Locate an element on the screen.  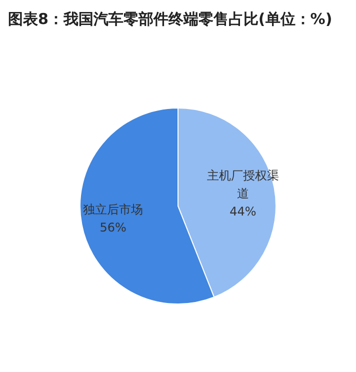
data-label: 56% is located at coordinates (113, 227).